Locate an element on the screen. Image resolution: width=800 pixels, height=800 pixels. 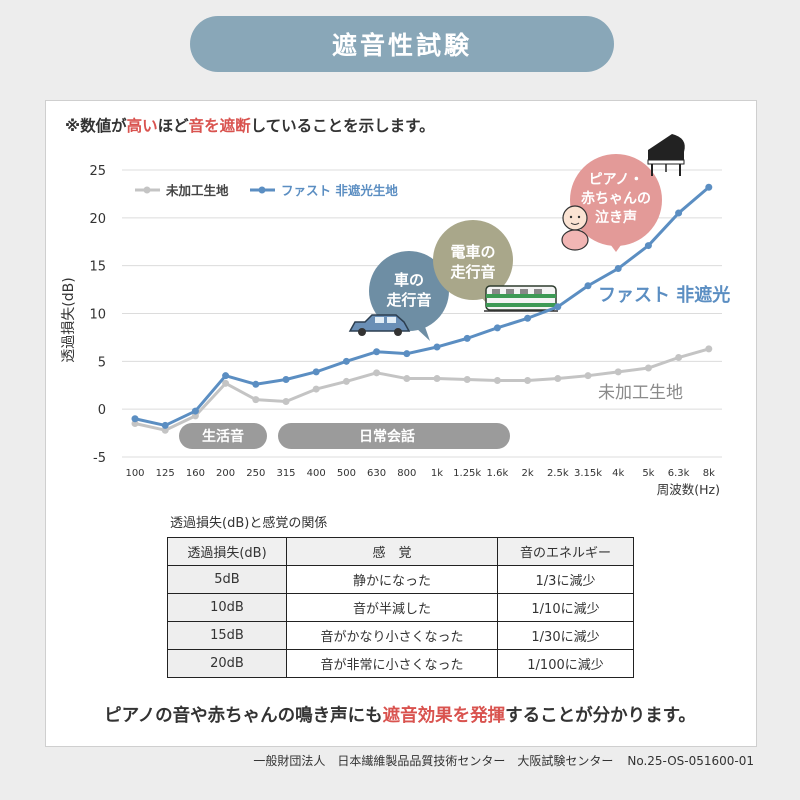
bubble-piano-baby: ピアノ・ 赤ちゃんの 泣き声 is located at coordinates (616, 203).